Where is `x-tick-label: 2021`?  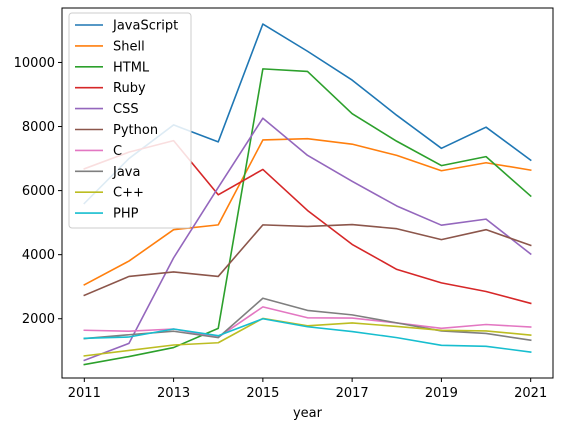 x-tick-label: 2021 is located at coordinates (530, 393).